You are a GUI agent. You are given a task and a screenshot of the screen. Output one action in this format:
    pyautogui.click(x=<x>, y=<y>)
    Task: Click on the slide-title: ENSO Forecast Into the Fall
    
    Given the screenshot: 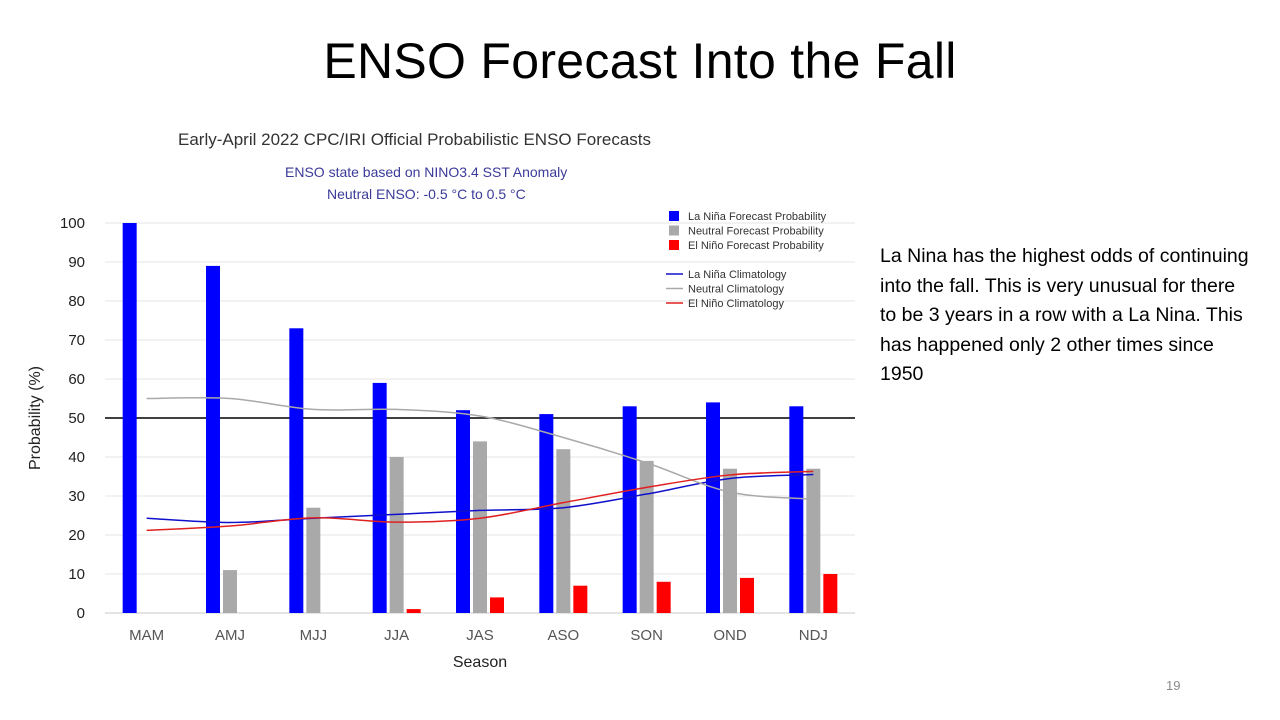 What is the action you would take?
    pyautogui.click(x=640, y=61)
    